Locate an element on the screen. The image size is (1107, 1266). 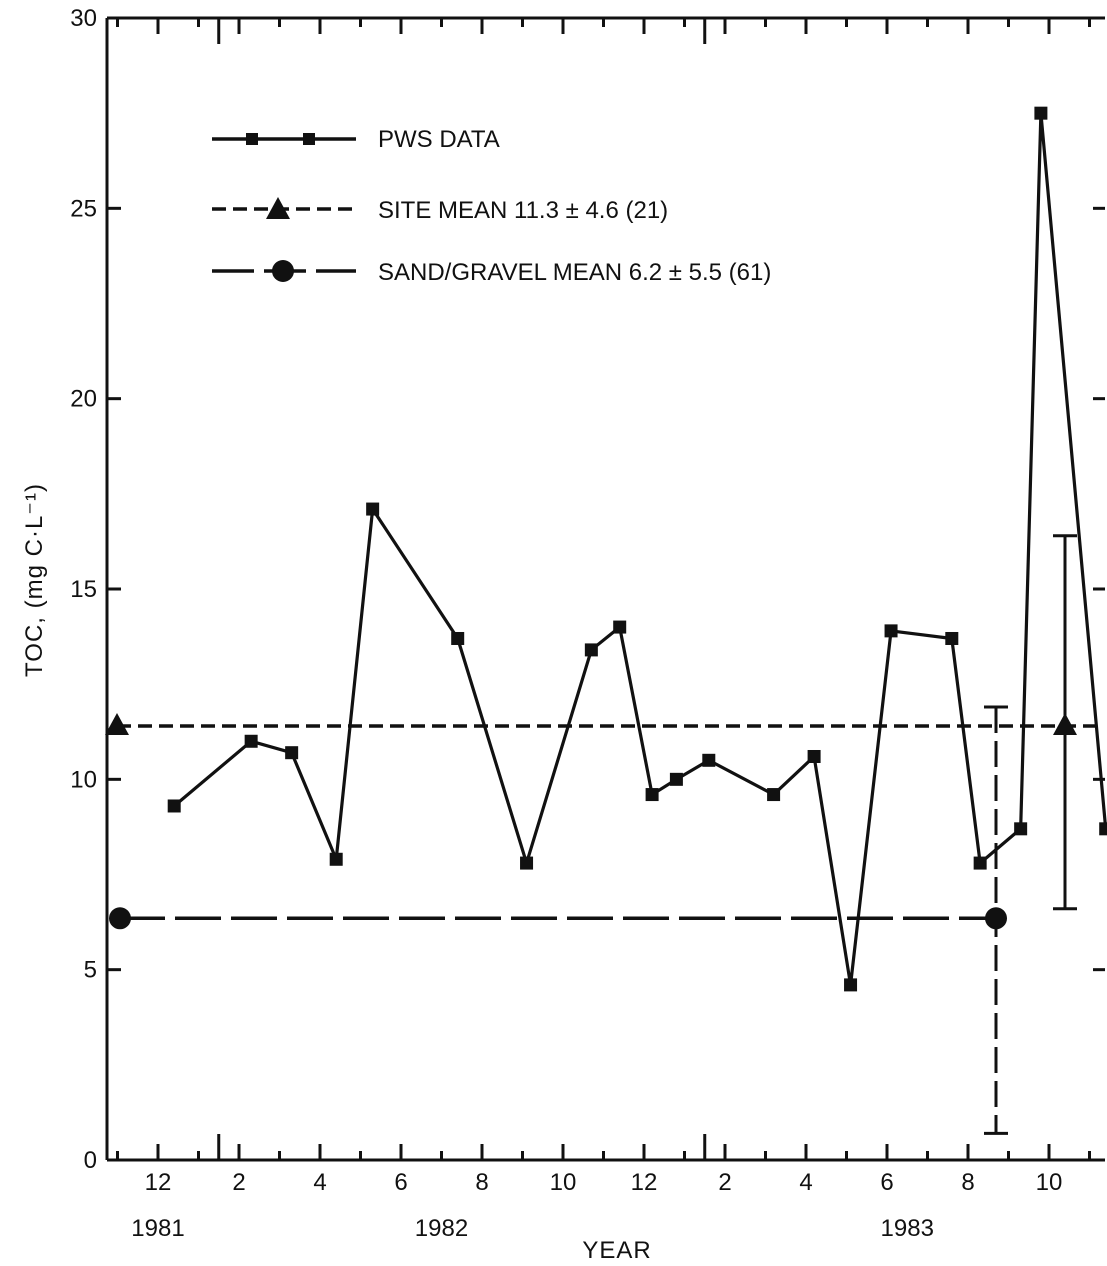
legend-pws-label: PWS DATA is located at coordinates (439, 139).